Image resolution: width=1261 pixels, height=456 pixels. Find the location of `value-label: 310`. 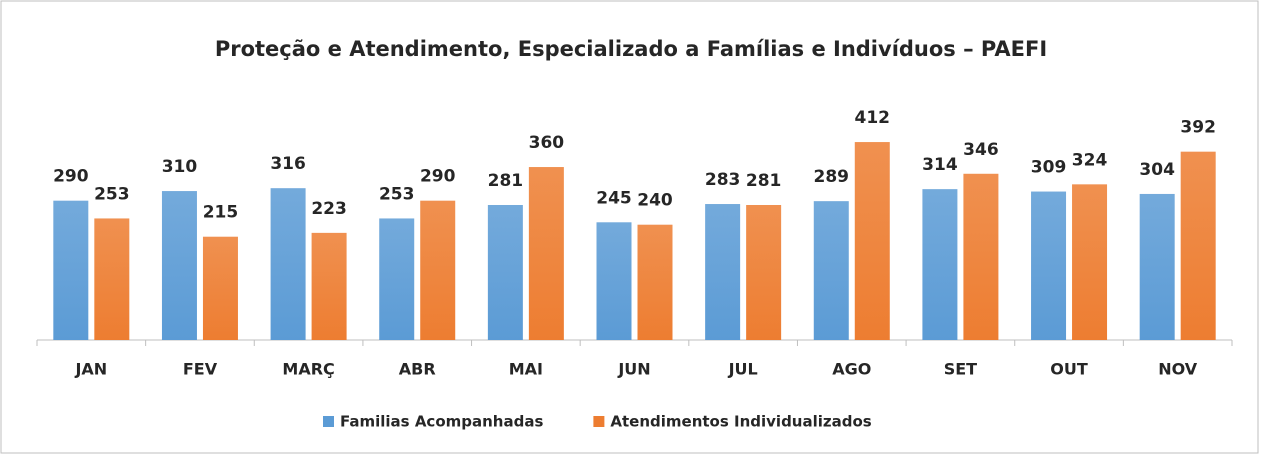

value-label: 310 is located at coordinates (180, 167).